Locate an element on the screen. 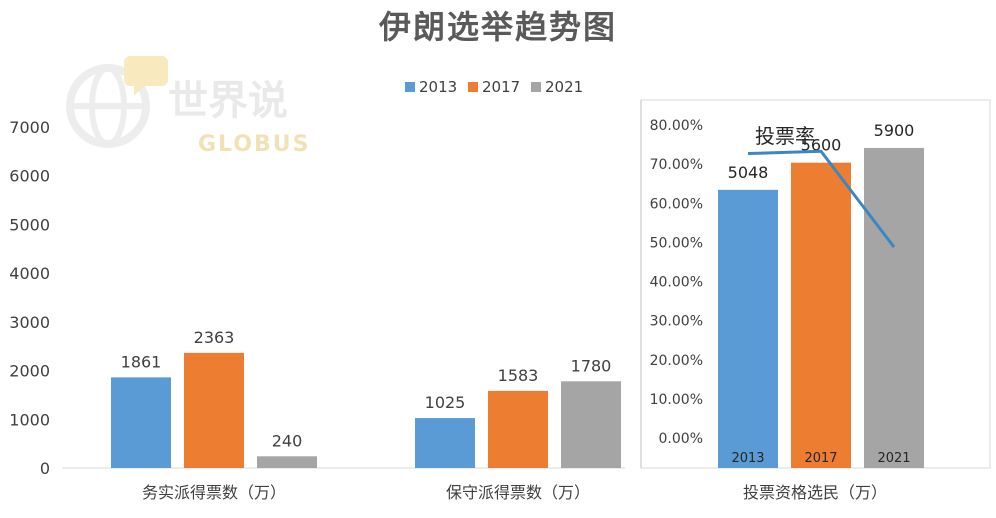 Image resolution: width=996 pixels, height=518 pixels. turnout-line-label: 投票率 is located at coordinates (785, 136).